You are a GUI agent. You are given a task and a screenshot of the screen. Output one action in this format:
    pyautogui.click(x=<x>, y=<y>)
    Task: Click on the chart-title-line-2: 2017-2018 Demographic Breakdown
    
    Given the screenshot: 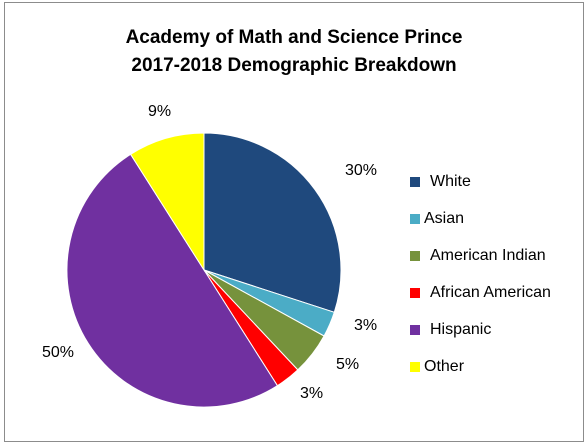 What is the action you would take?
    pyautogui.click(x=294, y=65)
    